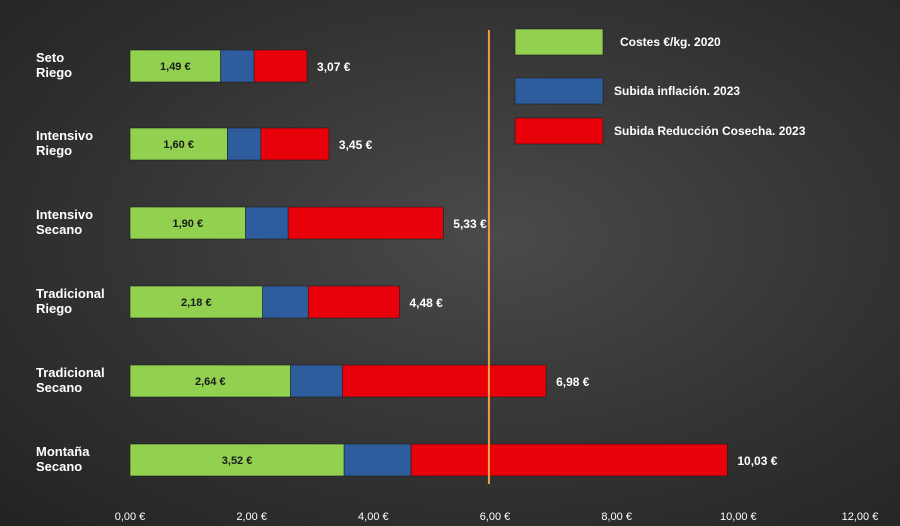 The image size is (900, 526). Describe the element at coordinates (64, 222) in the screenshot. I see `category-label: Intensivo Secano` at that location.